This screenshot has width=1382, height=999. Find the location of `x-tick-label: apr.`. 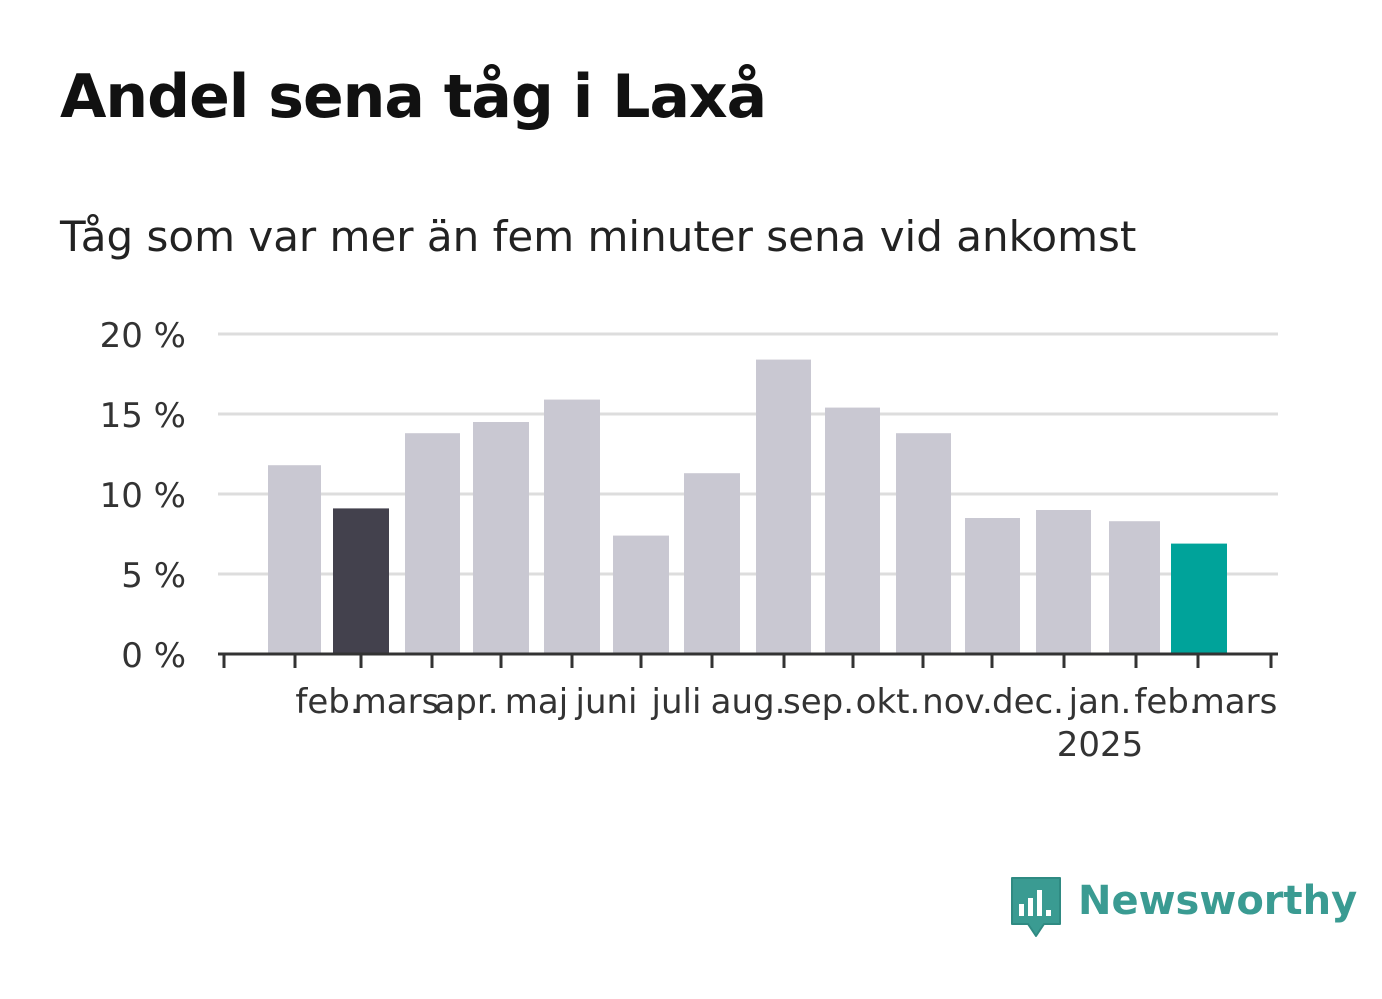

x-tick-label: apr. is located at coordinates (466, 702).